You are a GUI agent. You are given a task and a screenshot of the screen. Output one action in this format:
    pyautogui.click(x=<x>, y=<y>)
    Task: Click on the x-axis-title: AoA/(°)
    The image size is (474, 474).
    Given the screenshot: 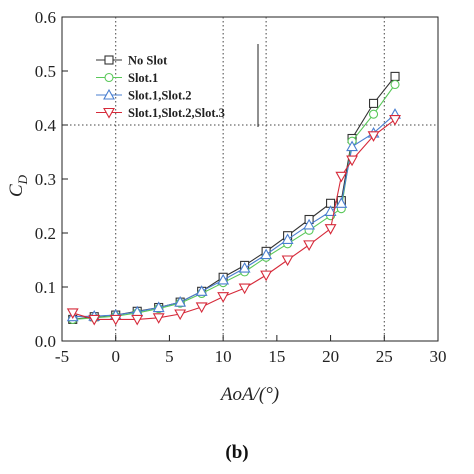 What is the action you would take?
    pyautogui.click(x=249, y=394)
    